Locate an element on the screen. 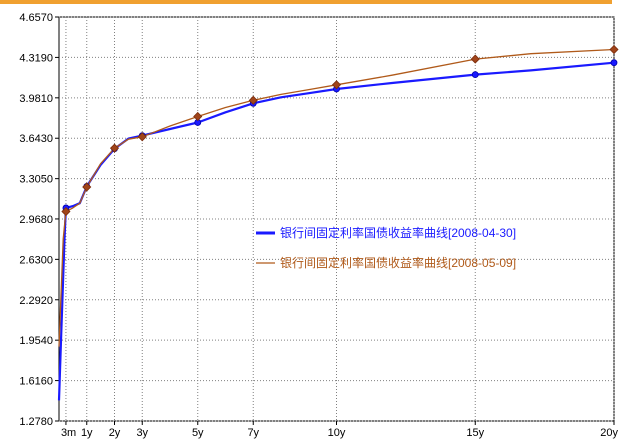 The image size is (620, 441). y-tick-label: 3.3050 is located at coordinates (36, 180).